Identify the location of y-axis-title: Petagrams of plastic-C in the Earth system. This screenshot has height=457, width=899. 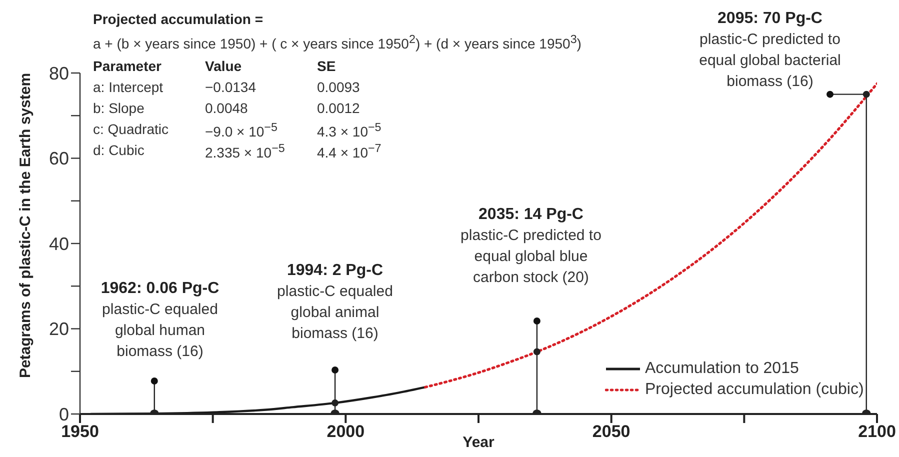
(25, 225).